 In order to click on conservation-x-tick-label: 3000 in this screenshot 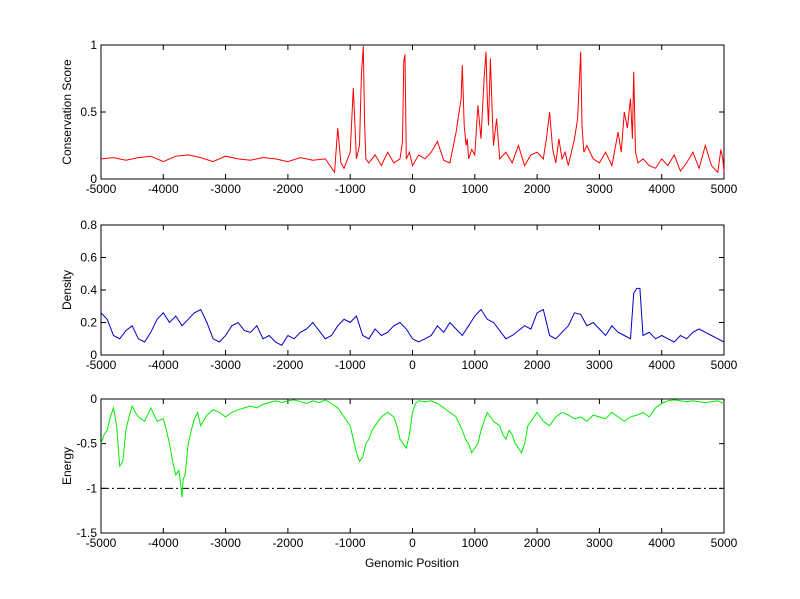, I will do `click(599, 189)`.